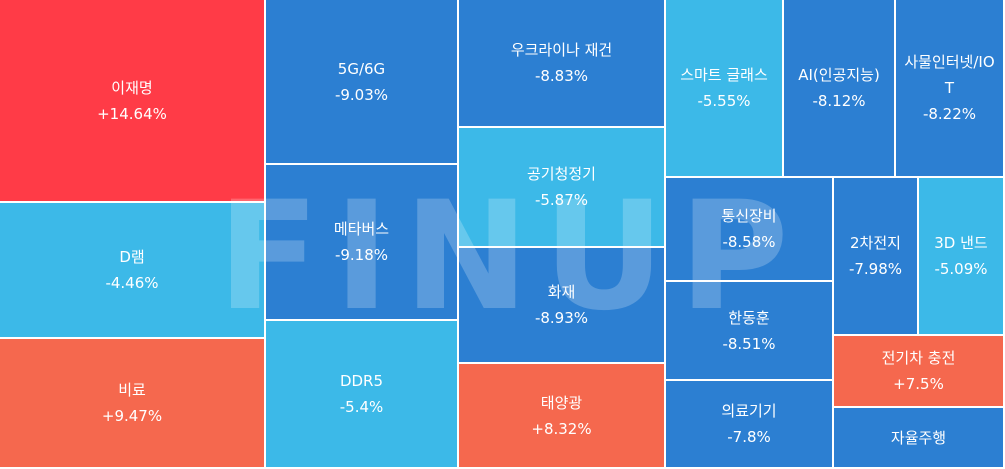 The height and width of the screenshot is (469, 1005). I want to click on tile-name: 통신장비, so click(749, 216).